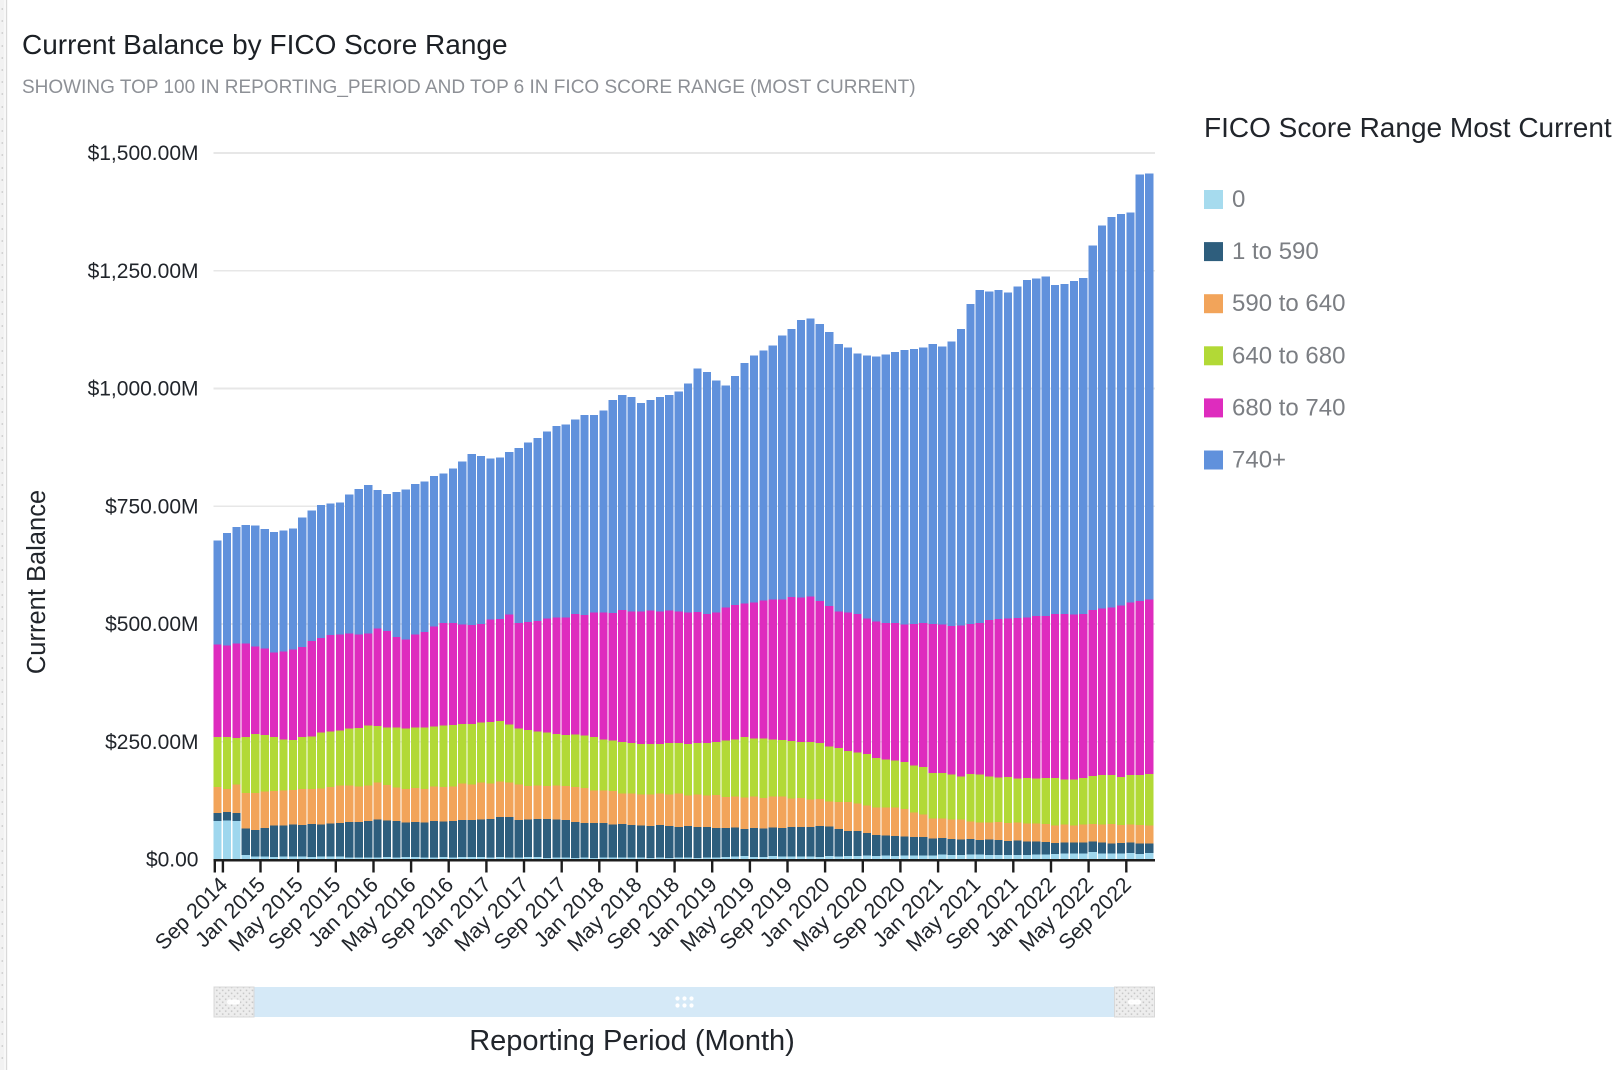 This screenshot has height=1070, width=1622. Describe the element at coordinates (37, 582) in the screenshot. I see `svg-text: Current Balance` at that location.